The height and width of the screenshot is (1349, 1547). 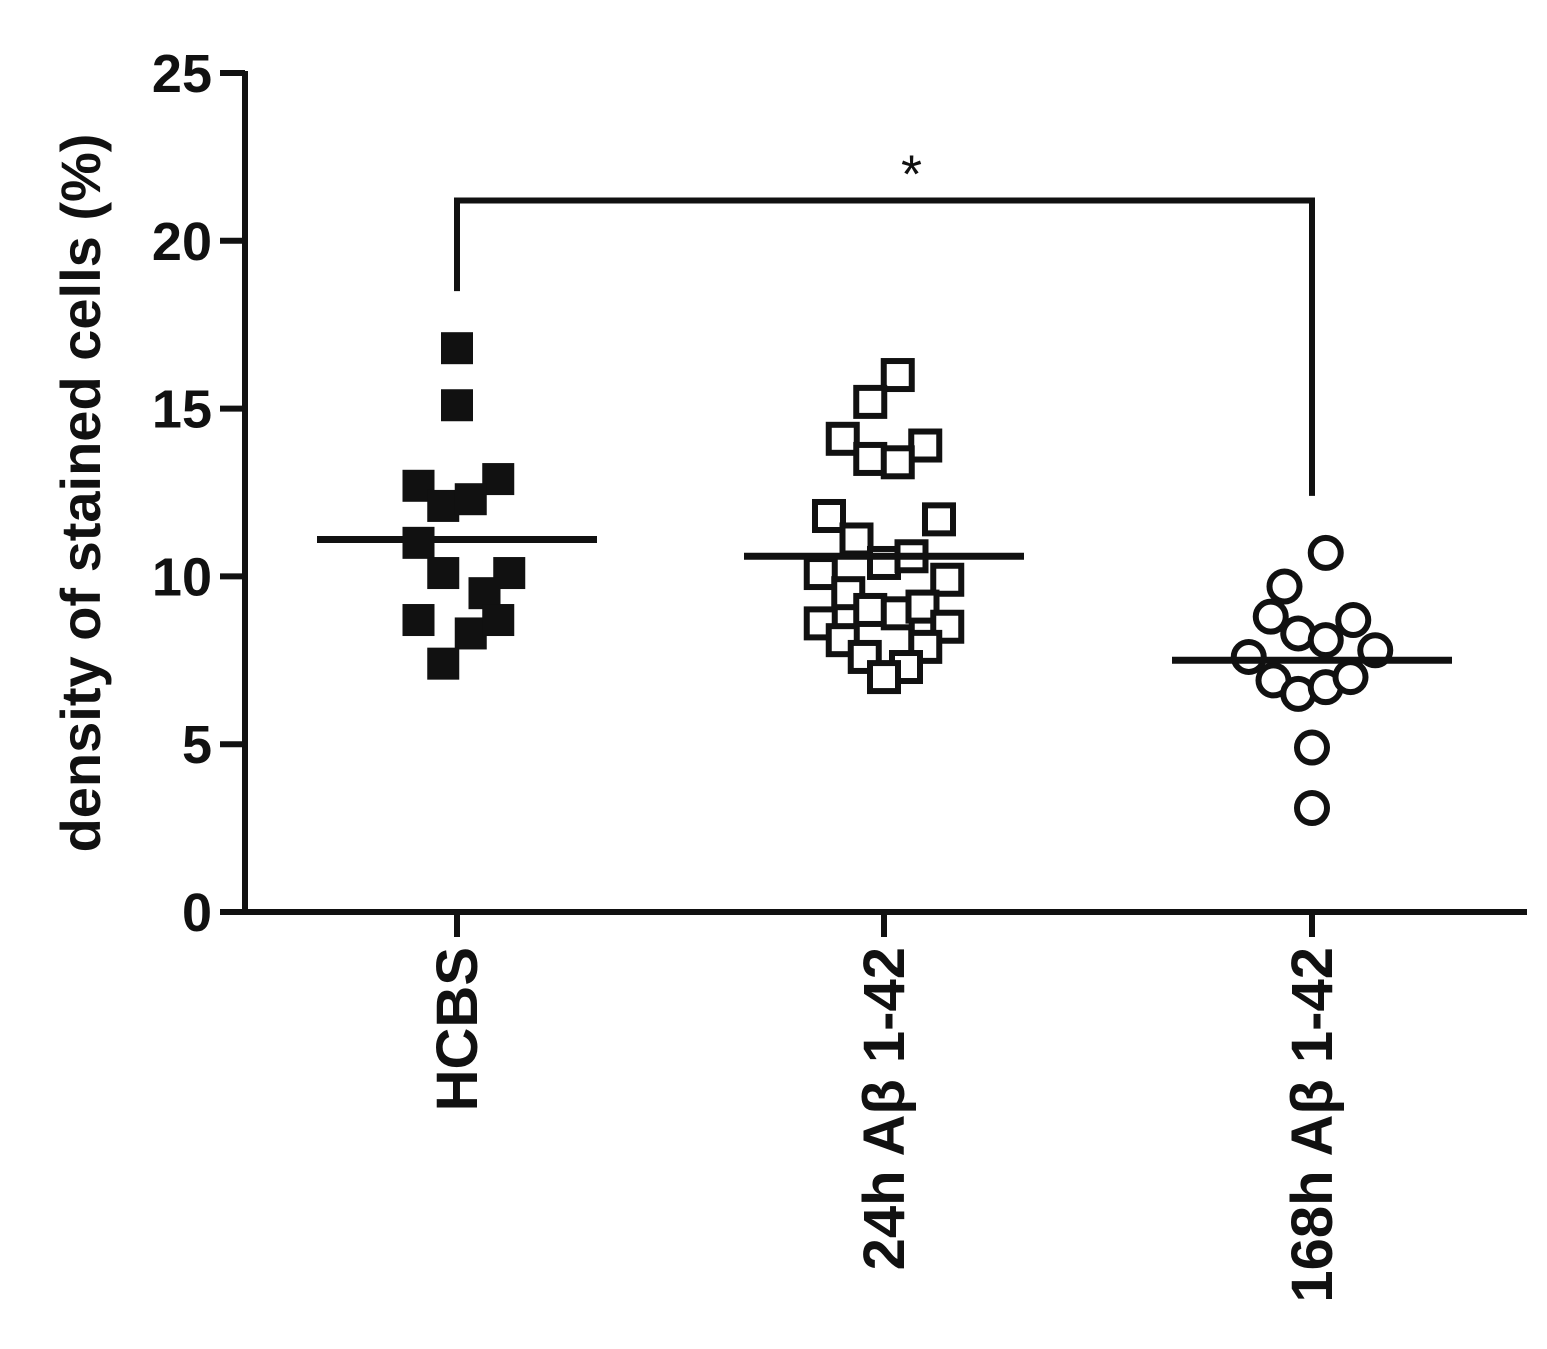 I want to click on x-tick-label: HCBS, so click(x=457, y=1029).